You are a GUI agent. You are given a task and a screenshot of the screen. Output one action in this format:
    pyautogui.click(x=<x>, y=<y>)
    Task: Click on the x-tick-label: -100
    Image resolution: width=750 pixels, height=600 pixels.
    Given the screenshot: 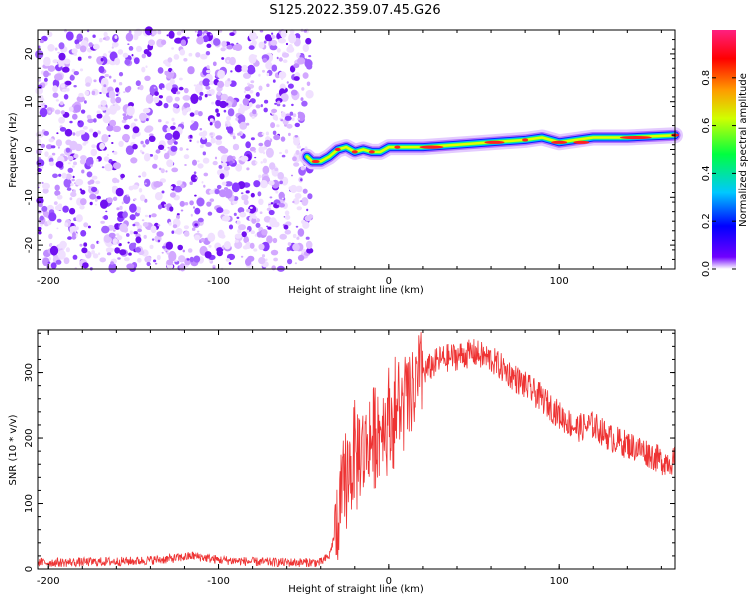 What is the action you would take?
    pyautogui.click(x=218, y=581)
    